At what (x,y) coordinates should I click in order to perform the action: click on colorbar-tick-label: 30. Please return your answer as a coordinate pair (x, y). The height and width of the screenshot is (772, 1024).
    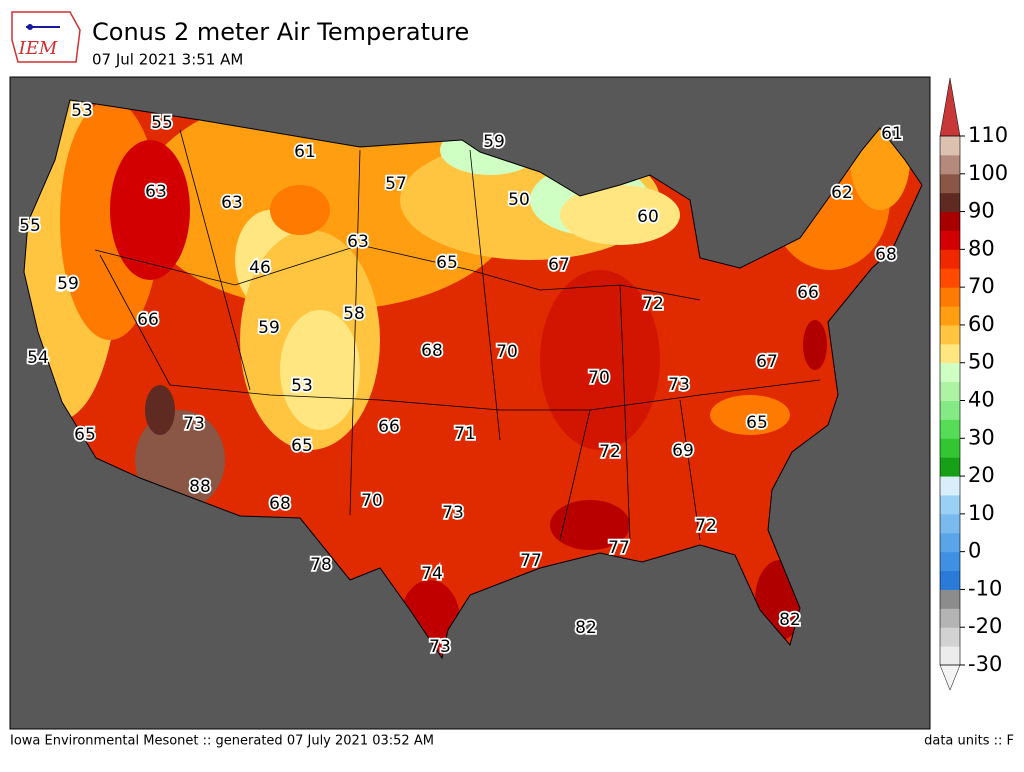
    Looking at the image, I should click on (981, 437).